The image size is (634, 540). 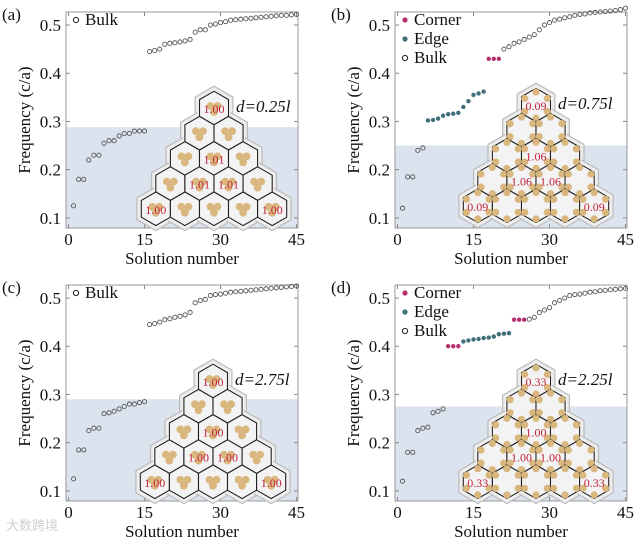 I want to click on hex-label: 1.06, so click(x=521, y=182).